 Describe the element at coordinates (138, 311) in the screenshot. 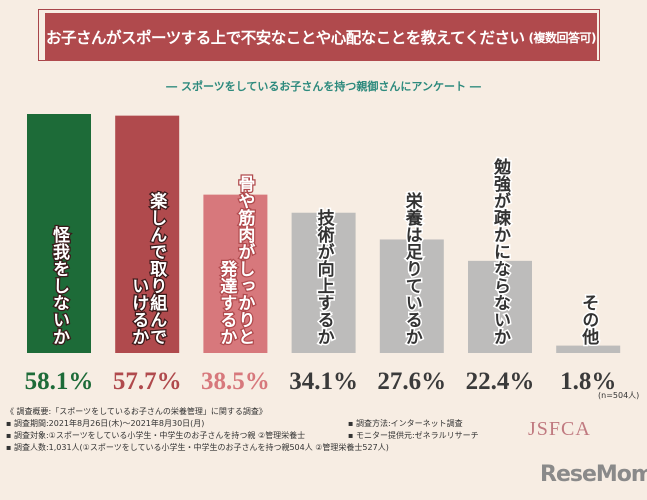

I see `category-label: いけるか` at that location.